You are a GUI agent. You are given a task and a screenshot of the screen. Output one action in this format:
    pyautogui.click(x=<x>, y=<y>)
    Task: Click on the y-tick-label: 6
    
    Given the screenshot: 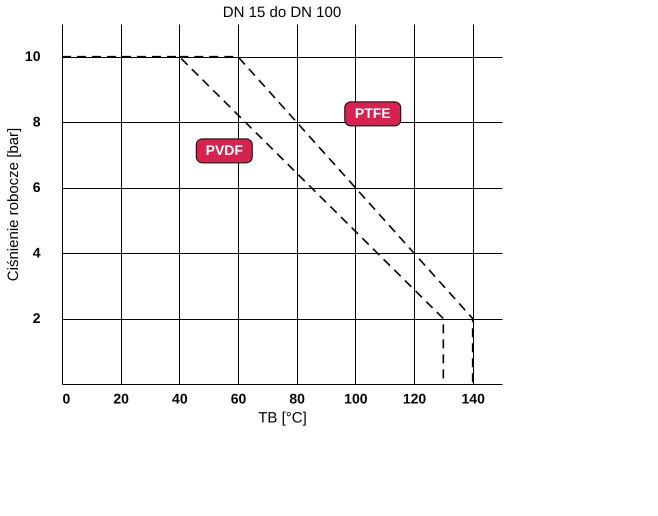 What is the action you would take?
    pyautogui.click(x=36, y=187)
    